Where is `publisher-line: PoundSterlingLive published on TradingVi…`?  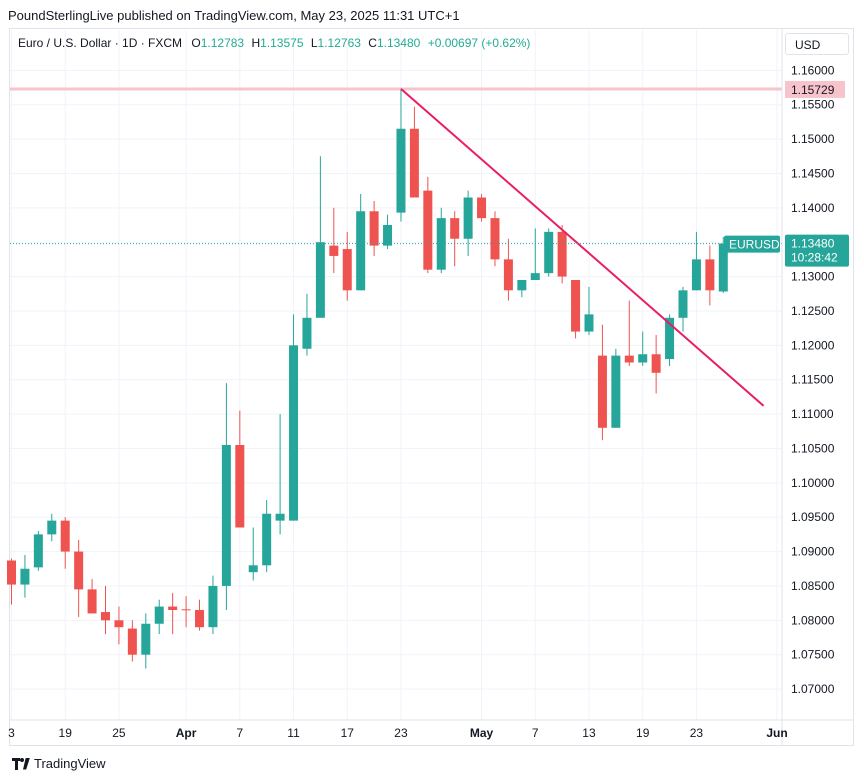
publisher-line: PoundSterlingLive published on TradingVi… is located at coordinates (234, 15).